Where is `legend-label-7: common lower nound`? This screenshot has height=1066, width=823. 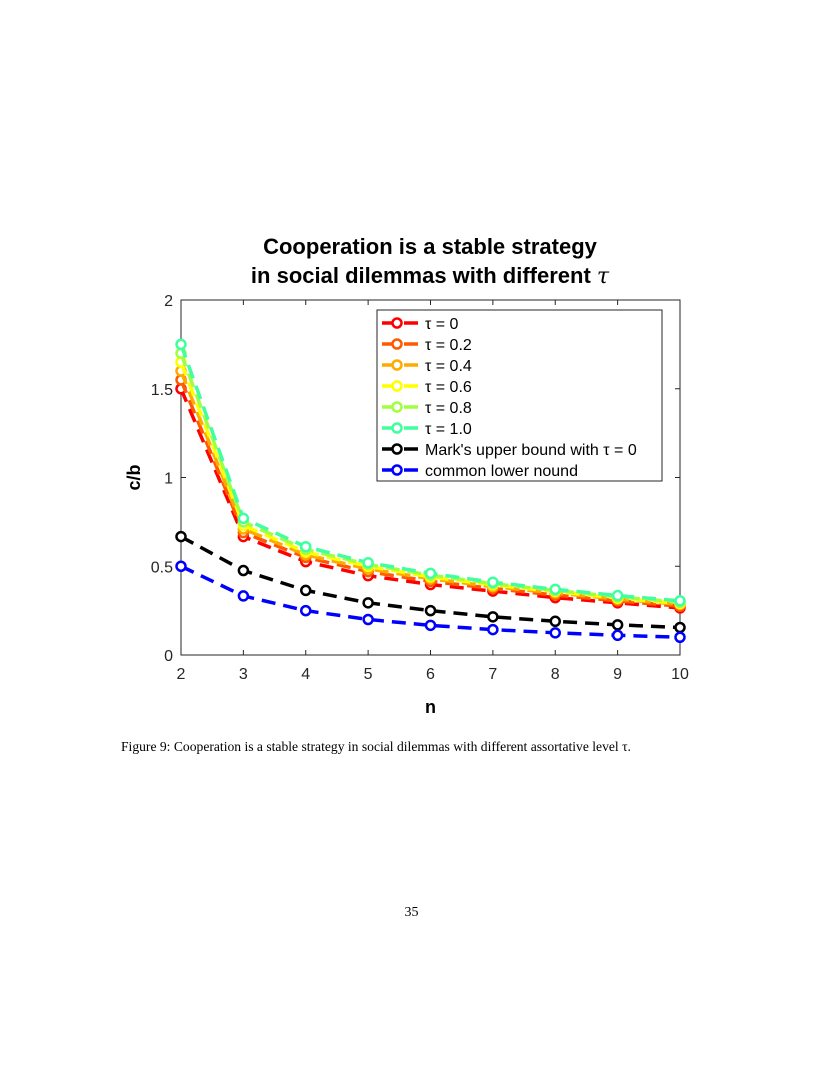 legend-label-7: common lower nound is located at coordinates (501, 471).